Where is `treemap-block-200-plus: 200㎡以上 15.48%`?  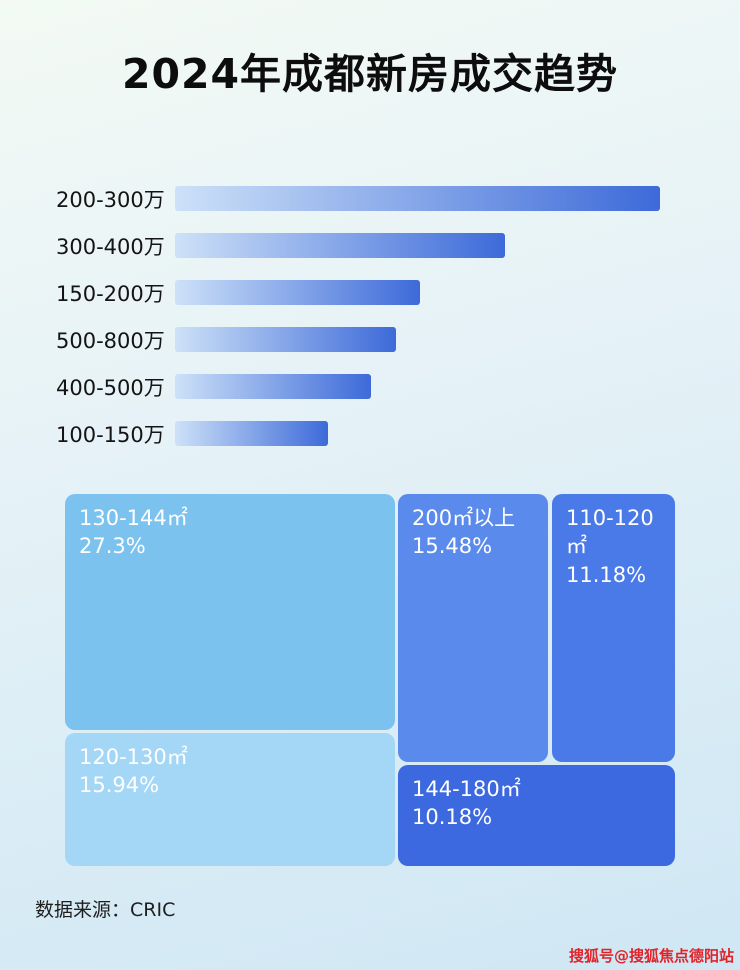
treemap-block-200-plus: 200㎡以上 15.48% is located at coordinates (473, 628).